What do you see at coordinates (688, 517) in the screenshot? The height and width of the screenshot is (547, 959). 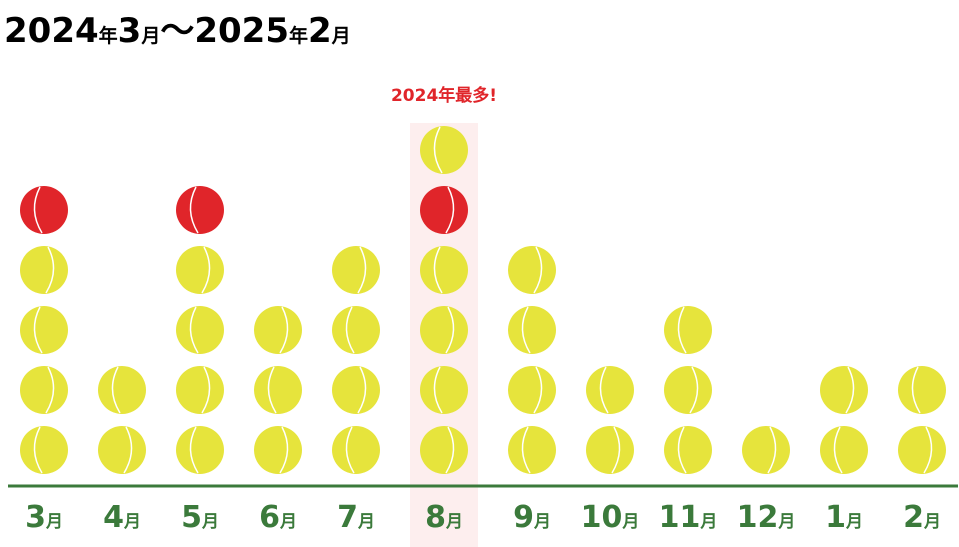 I see `x-tick-label: 11月` at bounding box center [688, 517].